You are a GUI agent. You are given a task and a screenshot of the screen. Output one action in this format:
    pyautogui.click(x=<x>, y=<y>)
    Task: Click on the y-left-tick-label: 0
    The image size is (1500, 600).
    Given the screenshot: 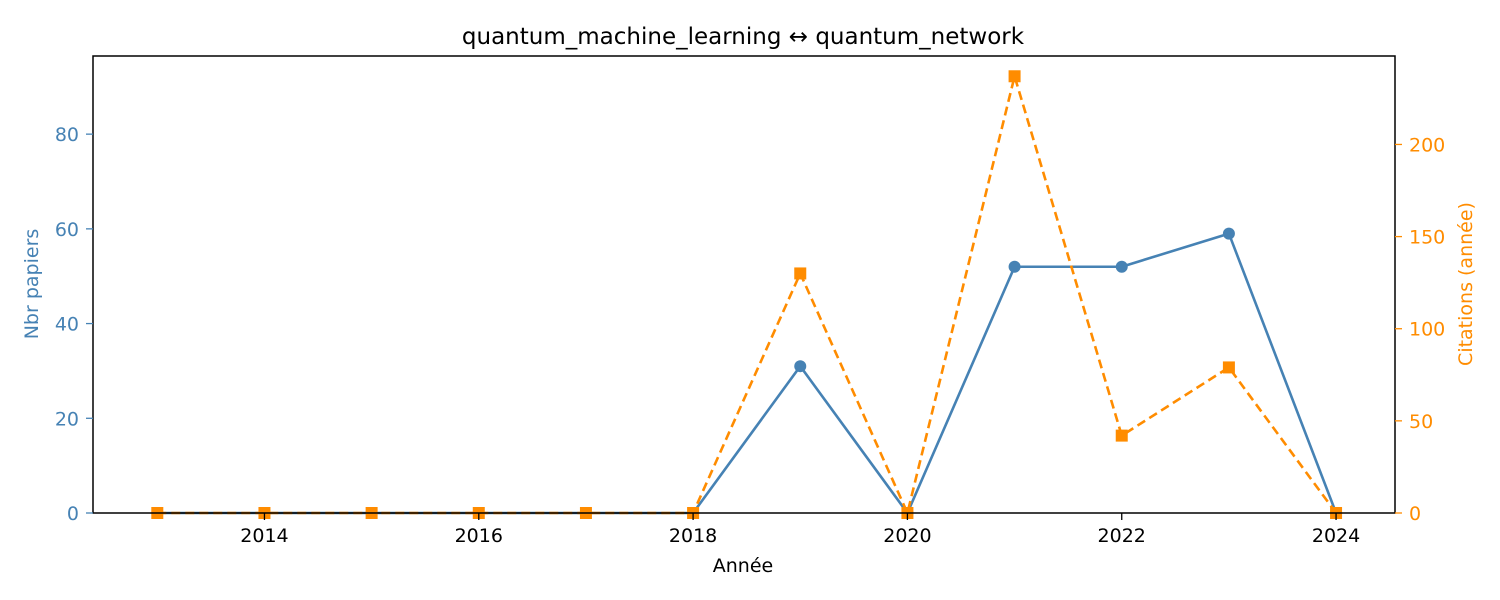 What is the action you would take?
    pyautogui.click(x=73, y=514)
    